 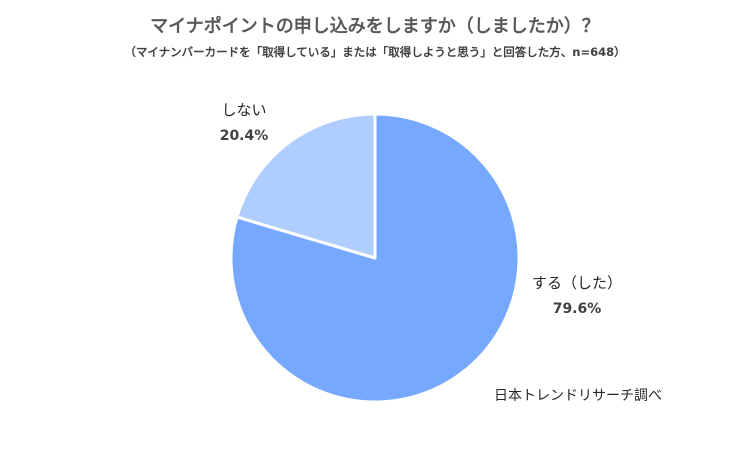 What do you see at coordinates (578, 396) in the screenshot?
I see `chart-source: 日本トレンドリサーチ調べ` at bounding box center [578, 396].